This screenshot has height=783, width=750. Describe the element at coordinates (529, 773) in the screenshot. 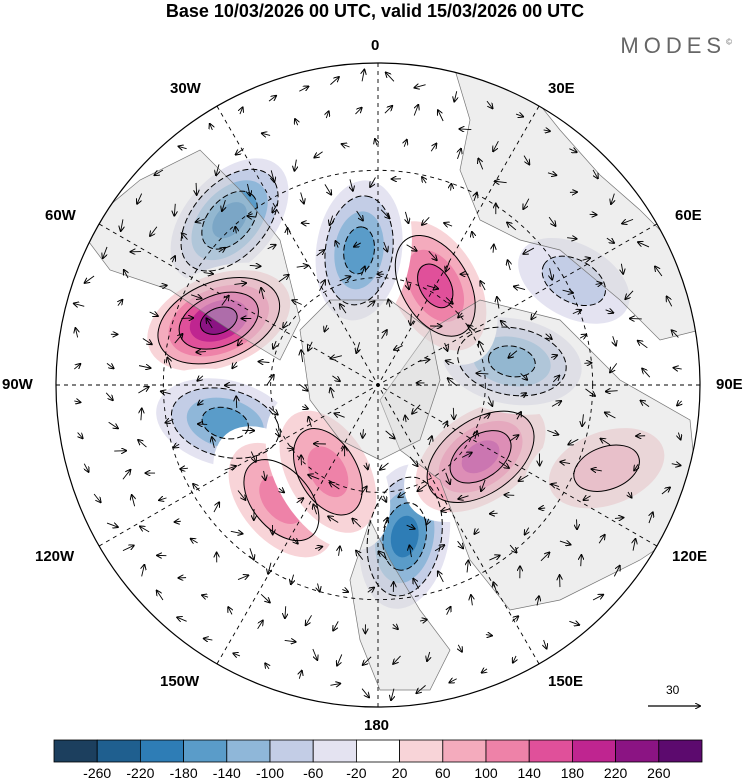

I see `colorbar-tick-label: 140` at that location.